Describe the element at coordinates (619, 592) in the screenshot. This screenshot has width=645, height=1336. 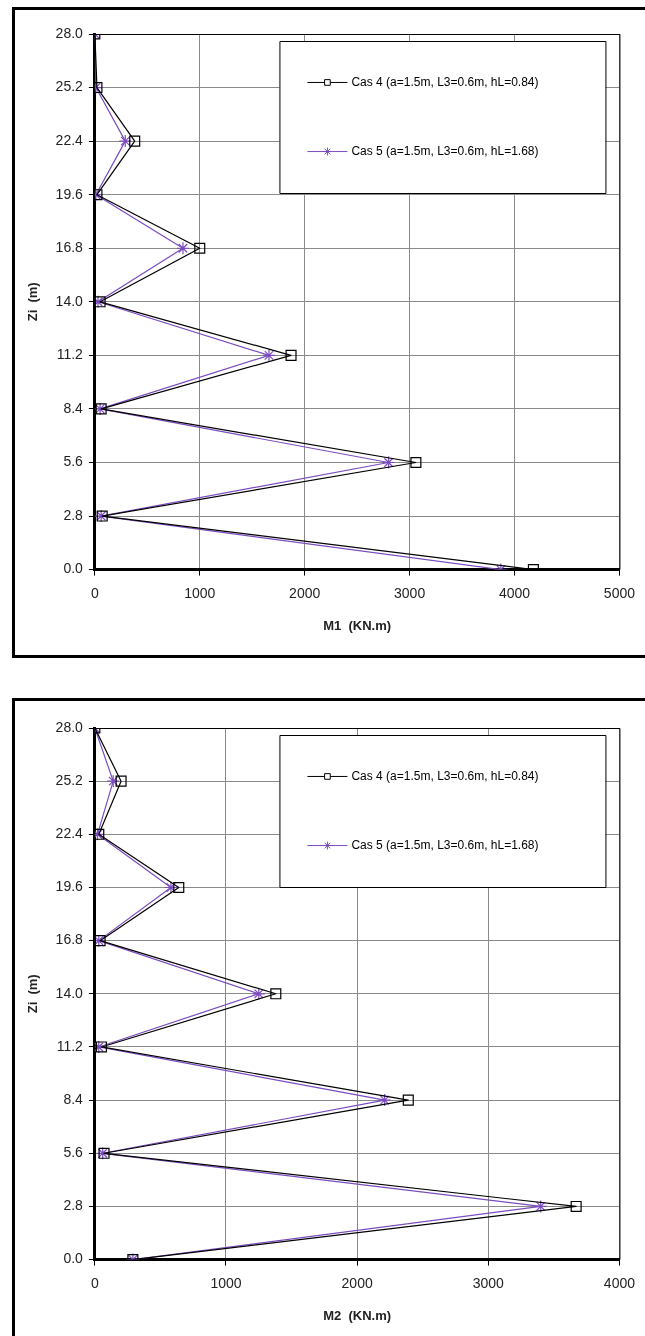
I see `x-tick-label: 5000` at that location.